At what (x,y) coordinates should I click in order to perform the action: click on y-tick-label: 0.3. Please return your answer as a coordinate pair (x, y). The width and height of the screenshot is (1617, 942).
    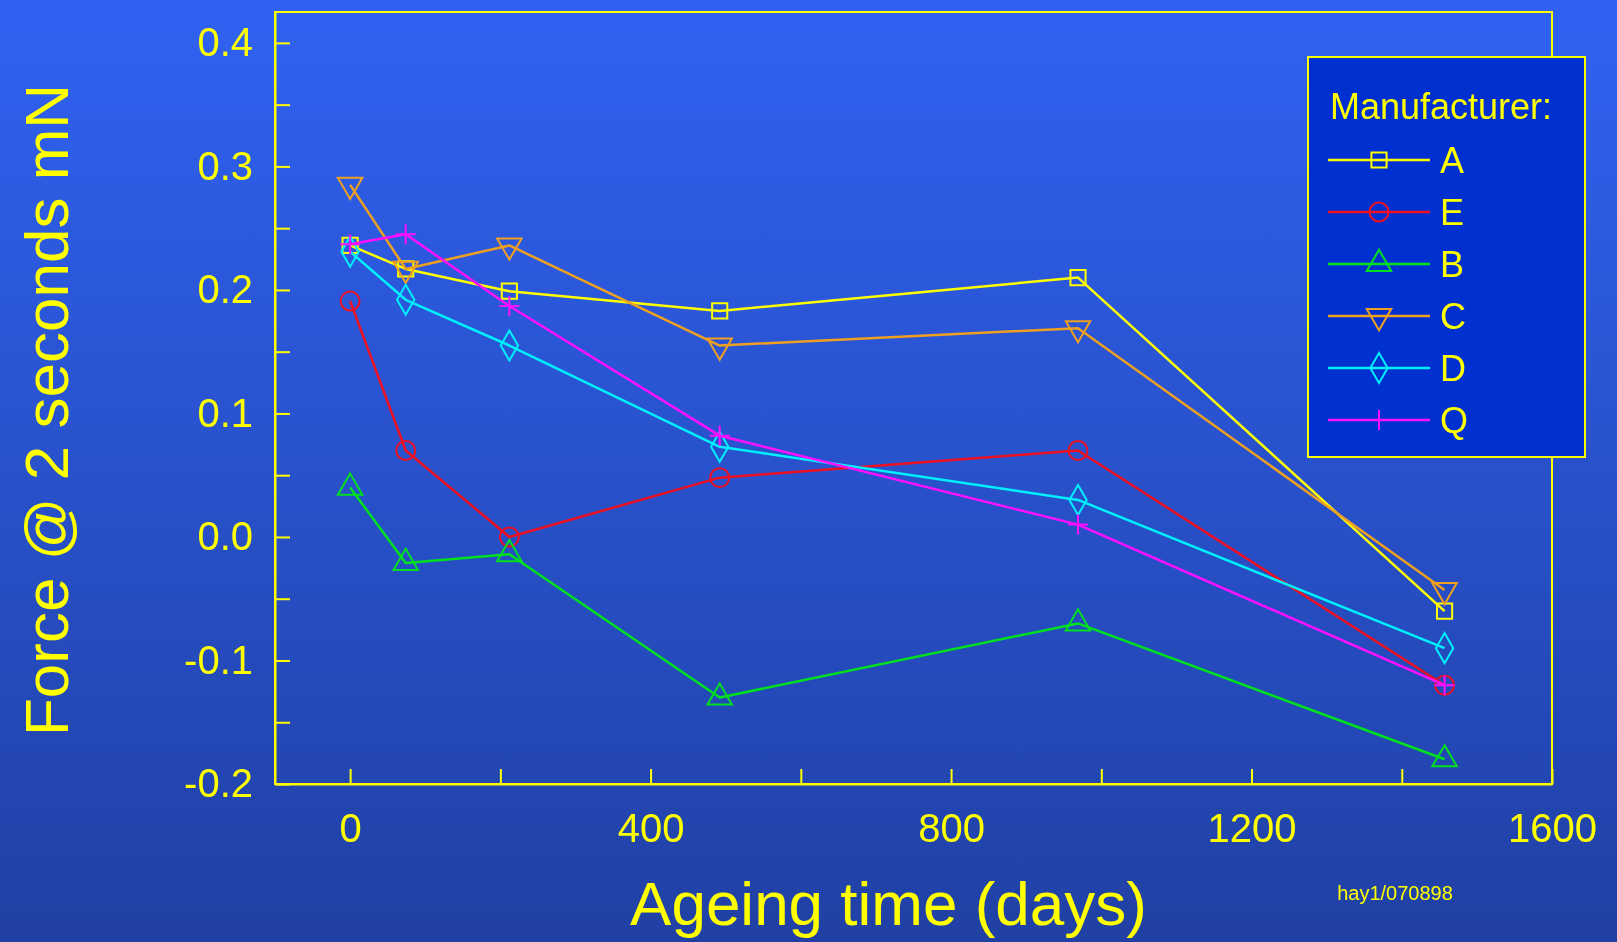
    Looking at the image, I should click on (225, 165).